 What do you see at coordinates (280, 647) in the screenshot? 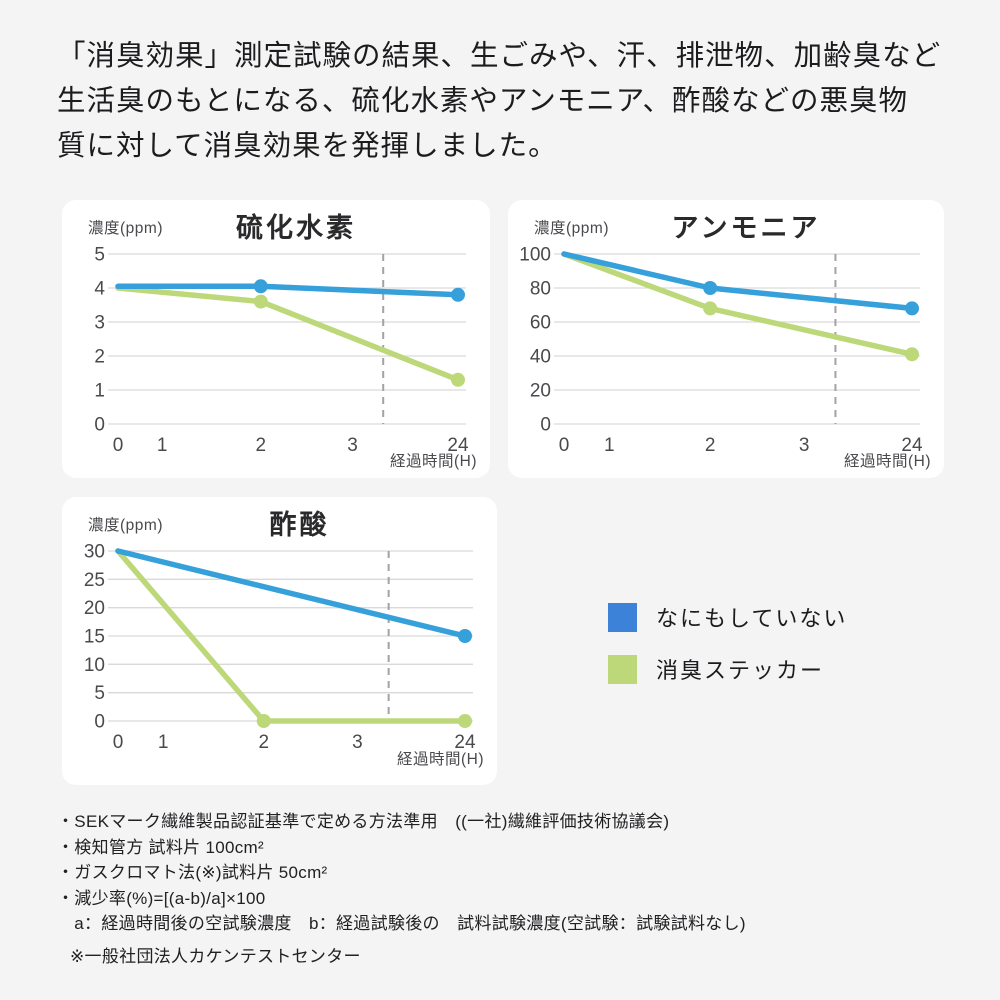
I see `chart-plot: 0 5 10 15 20 25 30 0 1 2 3 24` at bounding box center [280, 647].